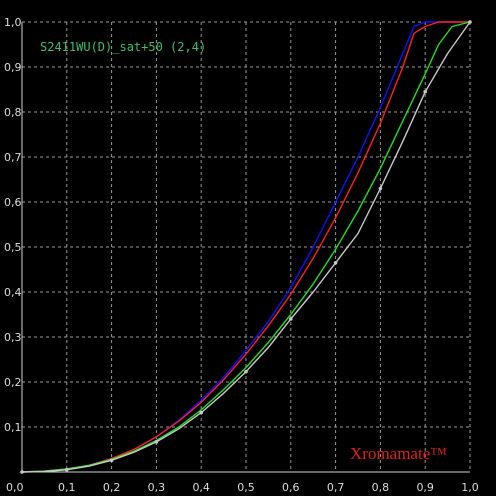 This screenshot has height=496, width=496. I want to click on y-tick-label: 0,4, so click(13, 292).